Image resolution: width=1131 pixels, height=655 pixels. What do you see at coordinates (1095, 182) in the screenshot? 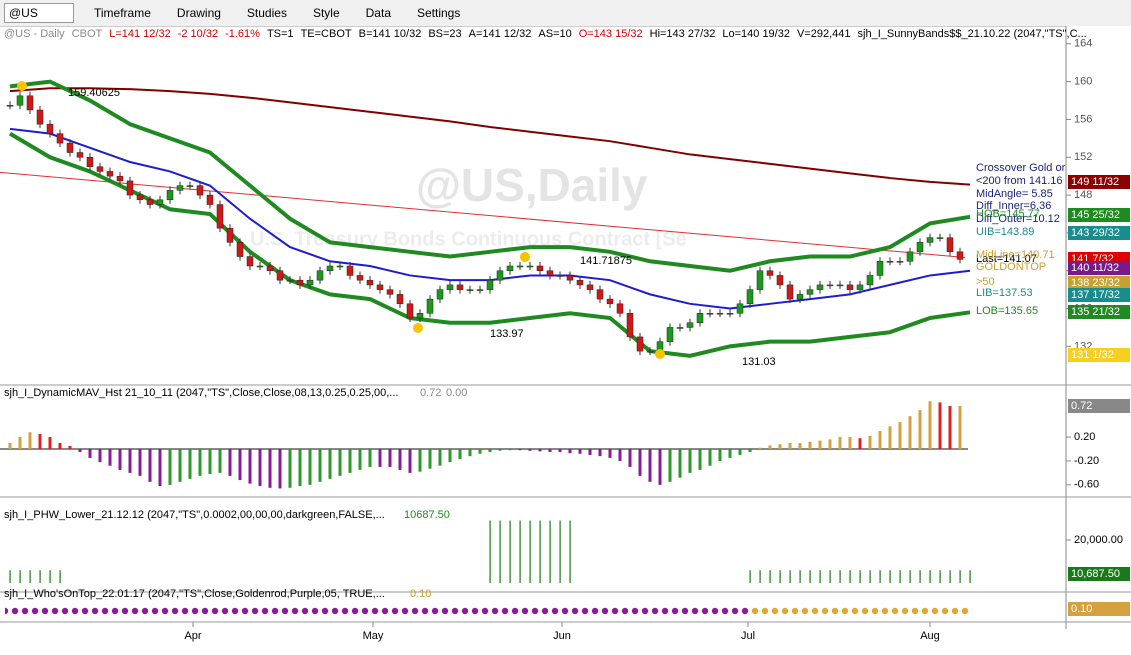
I see `price-tag-label: 149 11/32` at bounding box center [1095, 182].